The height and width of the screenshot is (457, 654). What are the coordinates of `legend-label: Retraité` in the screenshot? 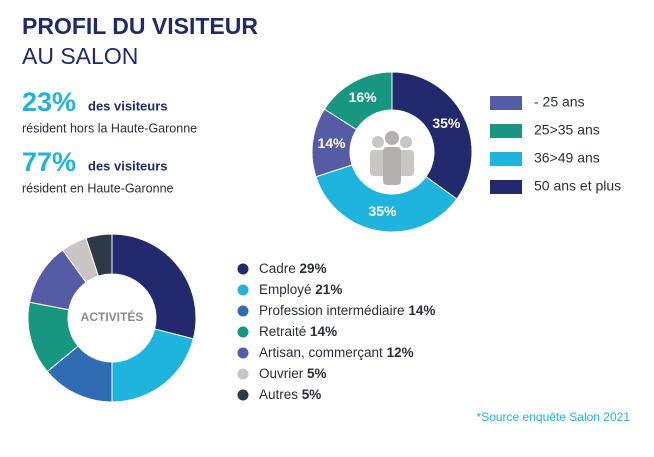 It's located at (282, 331).